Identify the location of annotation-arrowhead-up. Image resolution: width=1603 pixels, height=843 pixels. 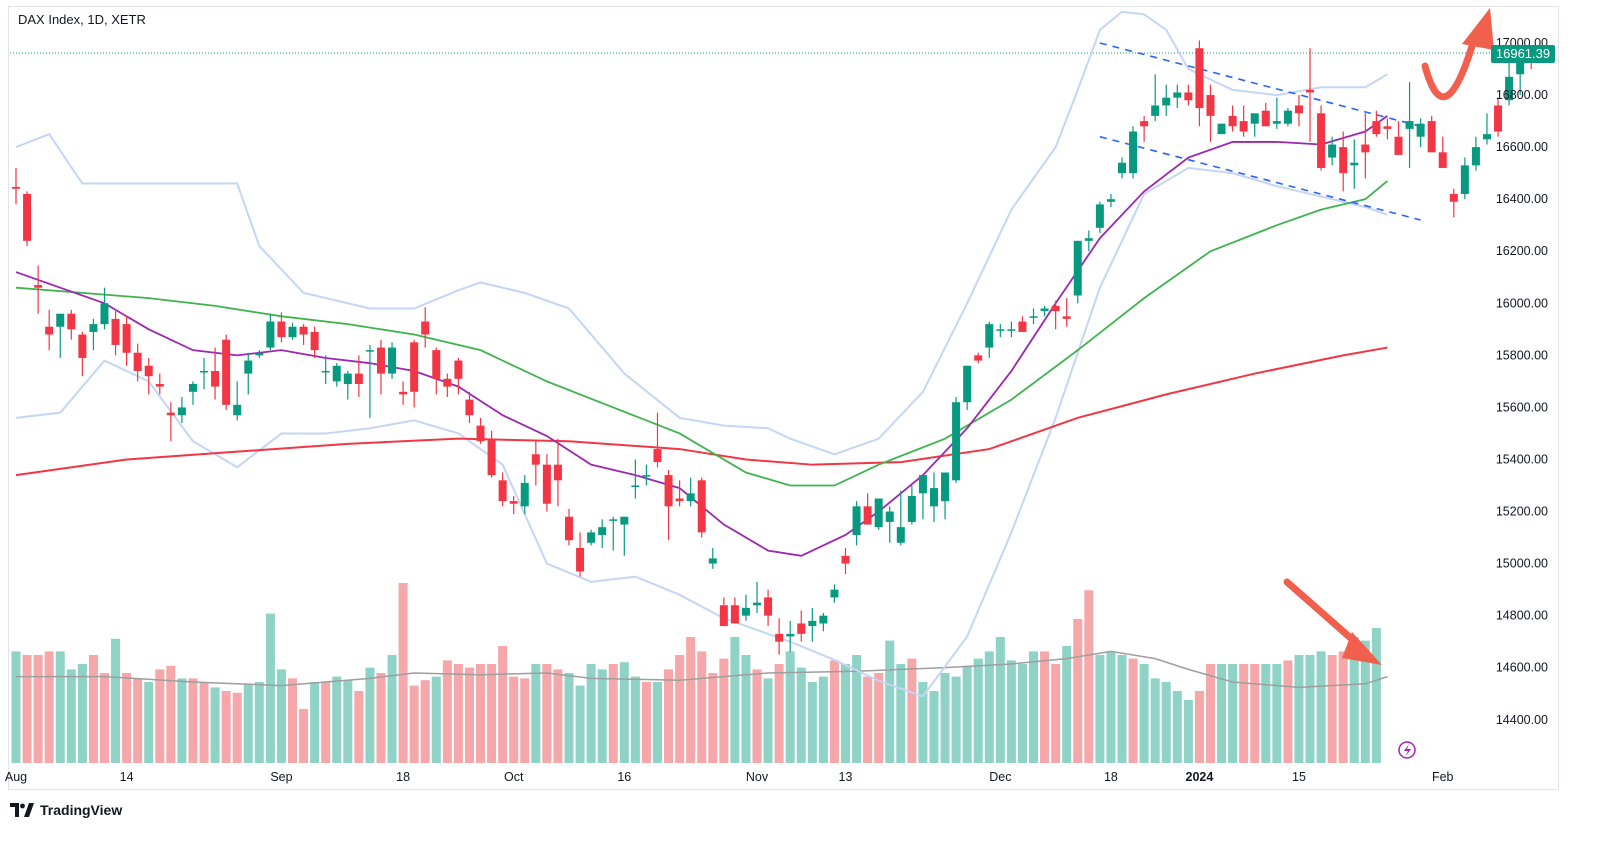
(1478, 29).